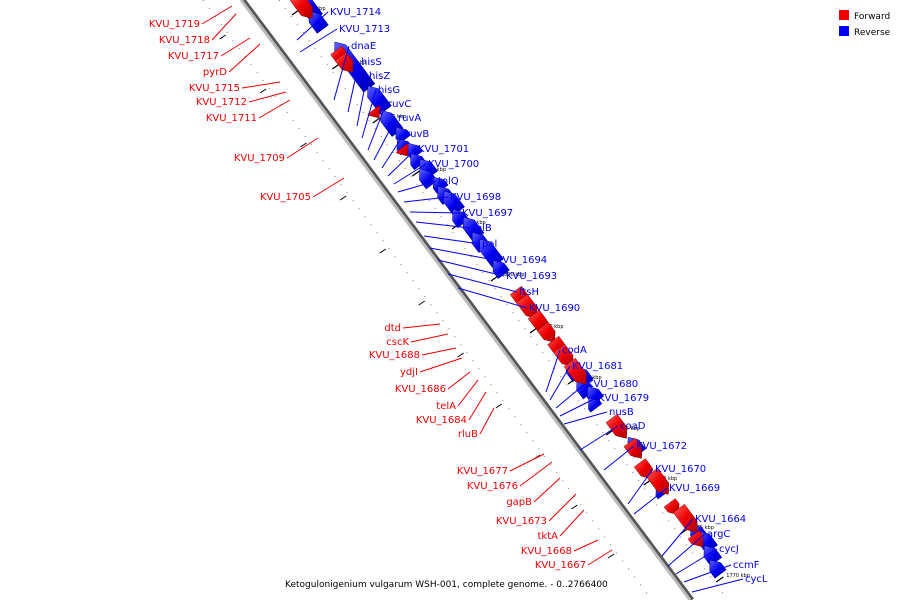 This screenshot has width=900, height=604. Describe the element at coordinates (259, 158) in the screenshot. I see `gene-label-forward: KVU_1709` at that location.